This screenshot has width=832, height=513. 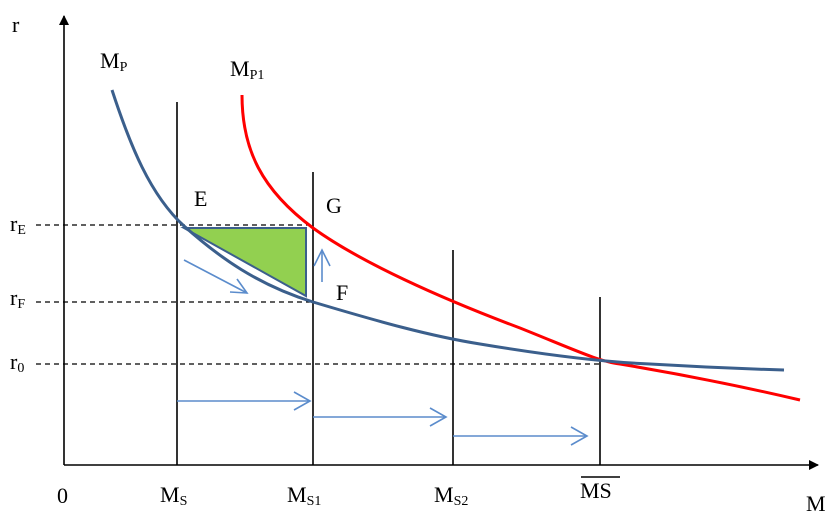 I want to click on y-axis-label: r, so click(x=16, y=24).